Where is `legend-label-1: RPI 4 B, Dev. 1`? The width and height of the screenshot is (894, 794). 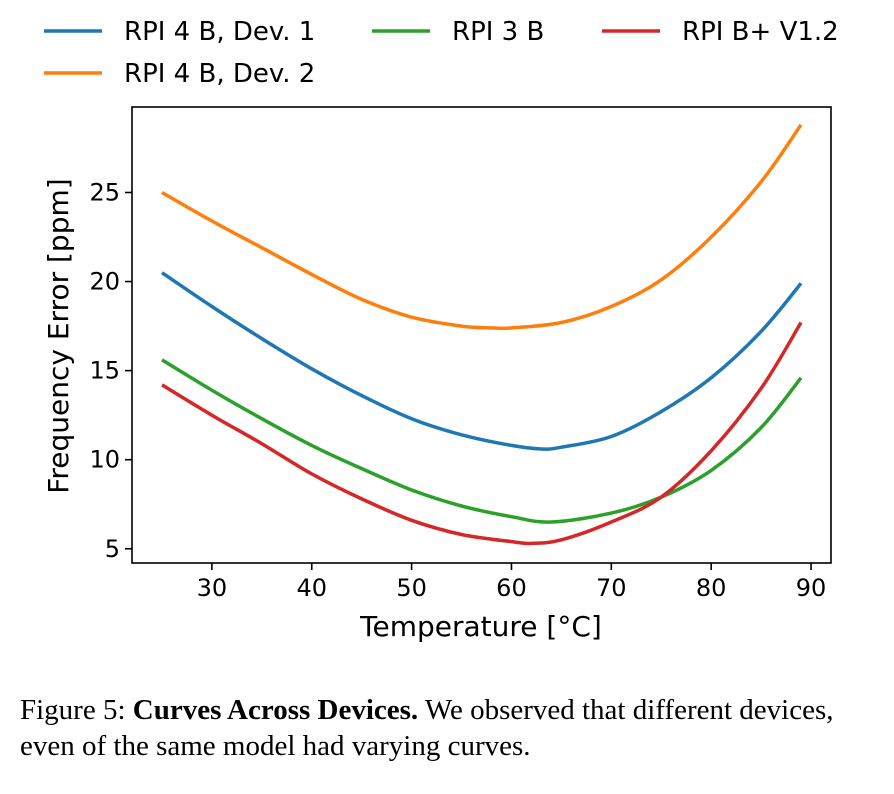 legend-label-1: RPI 4 B, Dev. 1 is located at coordinates (219, 32).